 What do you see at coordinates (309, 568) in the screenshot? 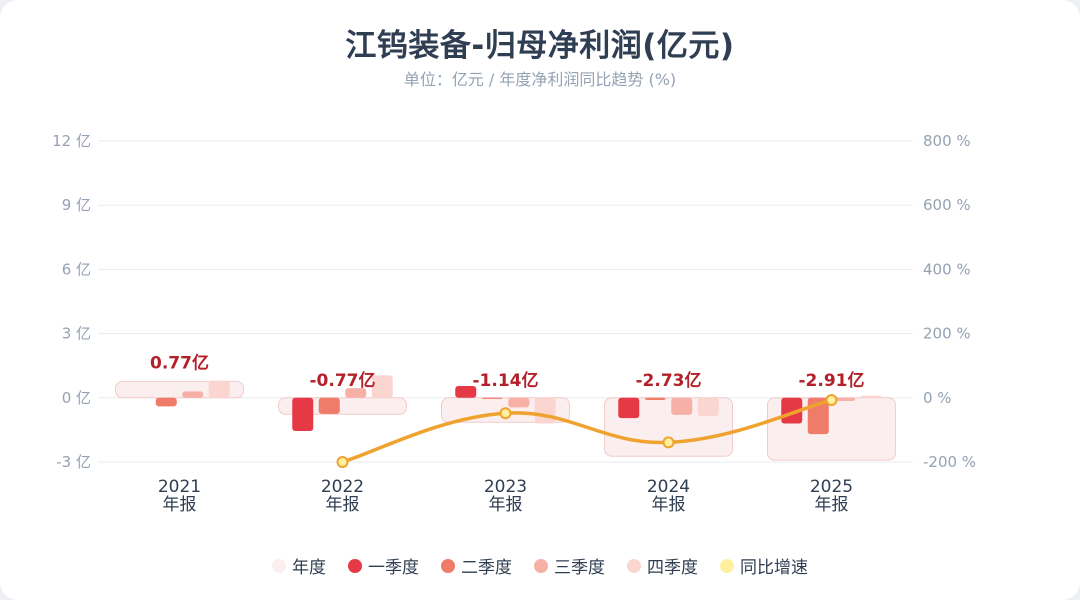
I see `legend-label: 年度` at bounding box center [309, 568].